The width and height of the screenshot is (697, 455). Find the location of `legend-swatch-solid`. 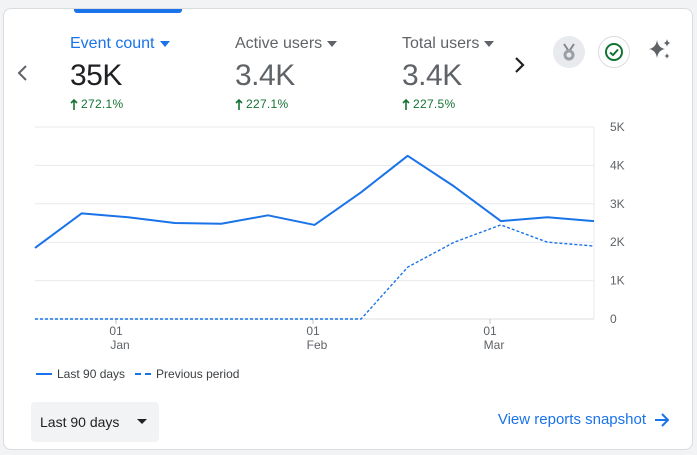

legend-swatch-solid is located at coordinates (44, 374).